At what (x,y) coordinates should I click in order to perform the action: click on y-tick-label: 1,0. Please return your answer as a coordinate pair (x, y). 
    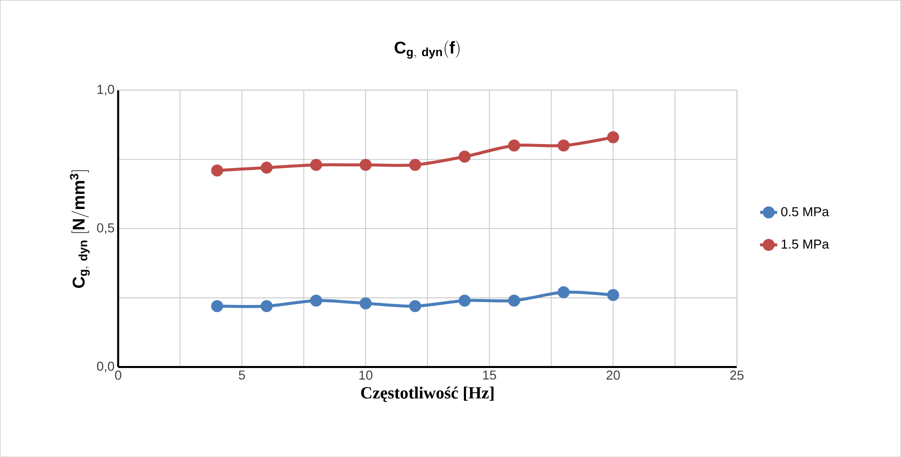
    Looking at the image, I should click on (106, 90).